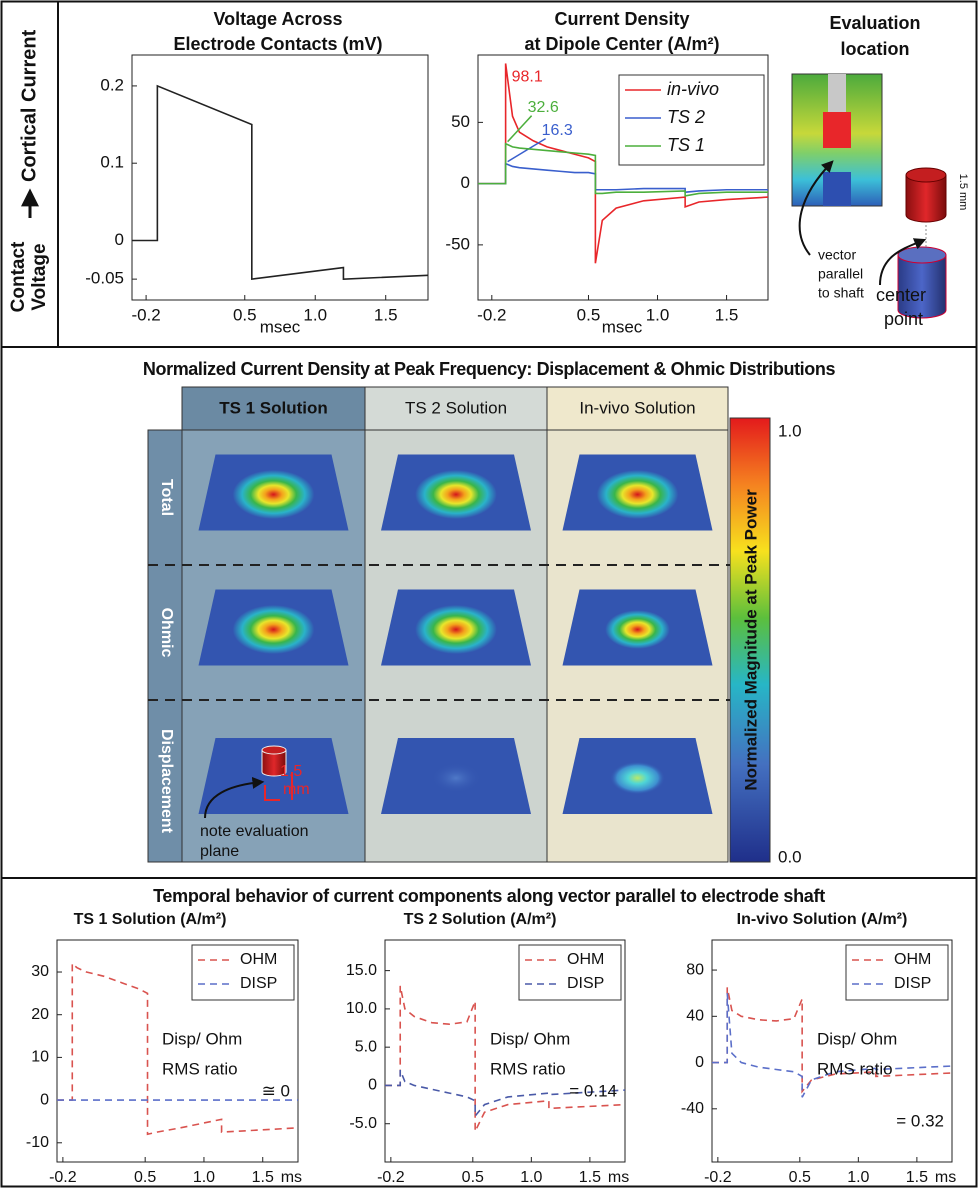  What do you see at coordinates (901, 295) in the screenshot?
I see `note: center` at bounding box center [901, 295].